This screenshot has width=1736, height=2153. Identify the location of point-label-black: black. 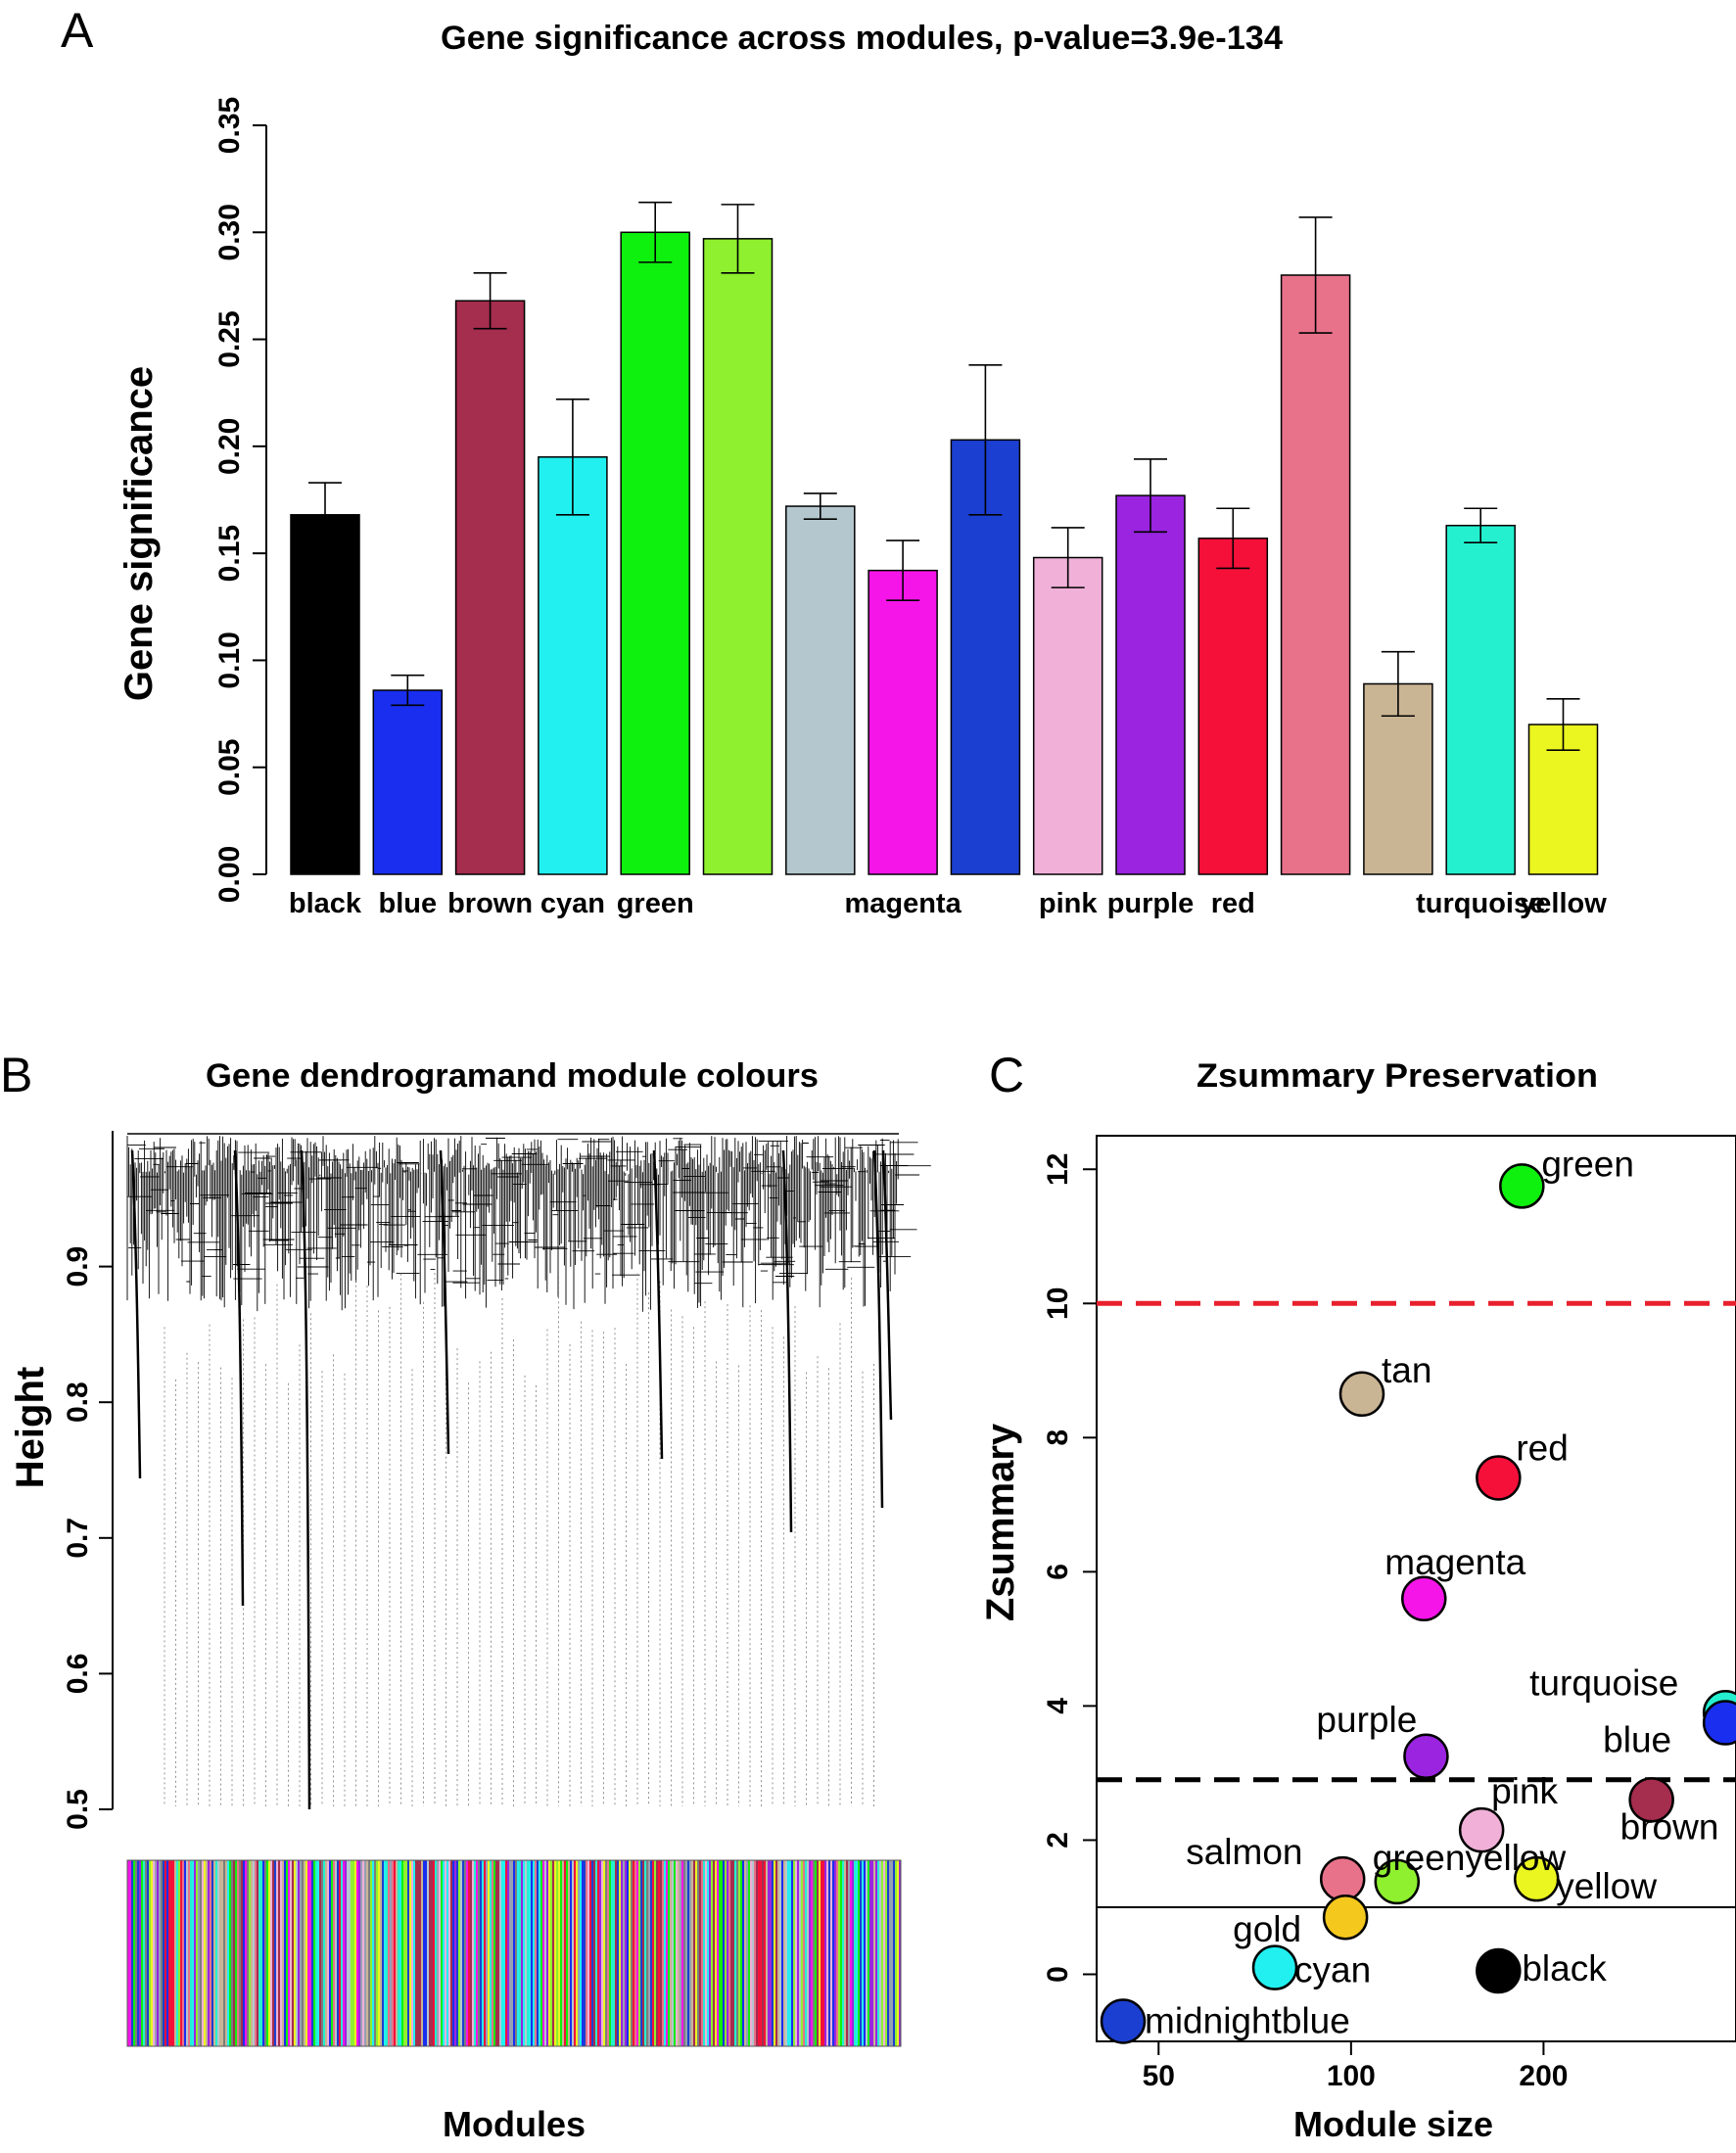
(1565, 1968).